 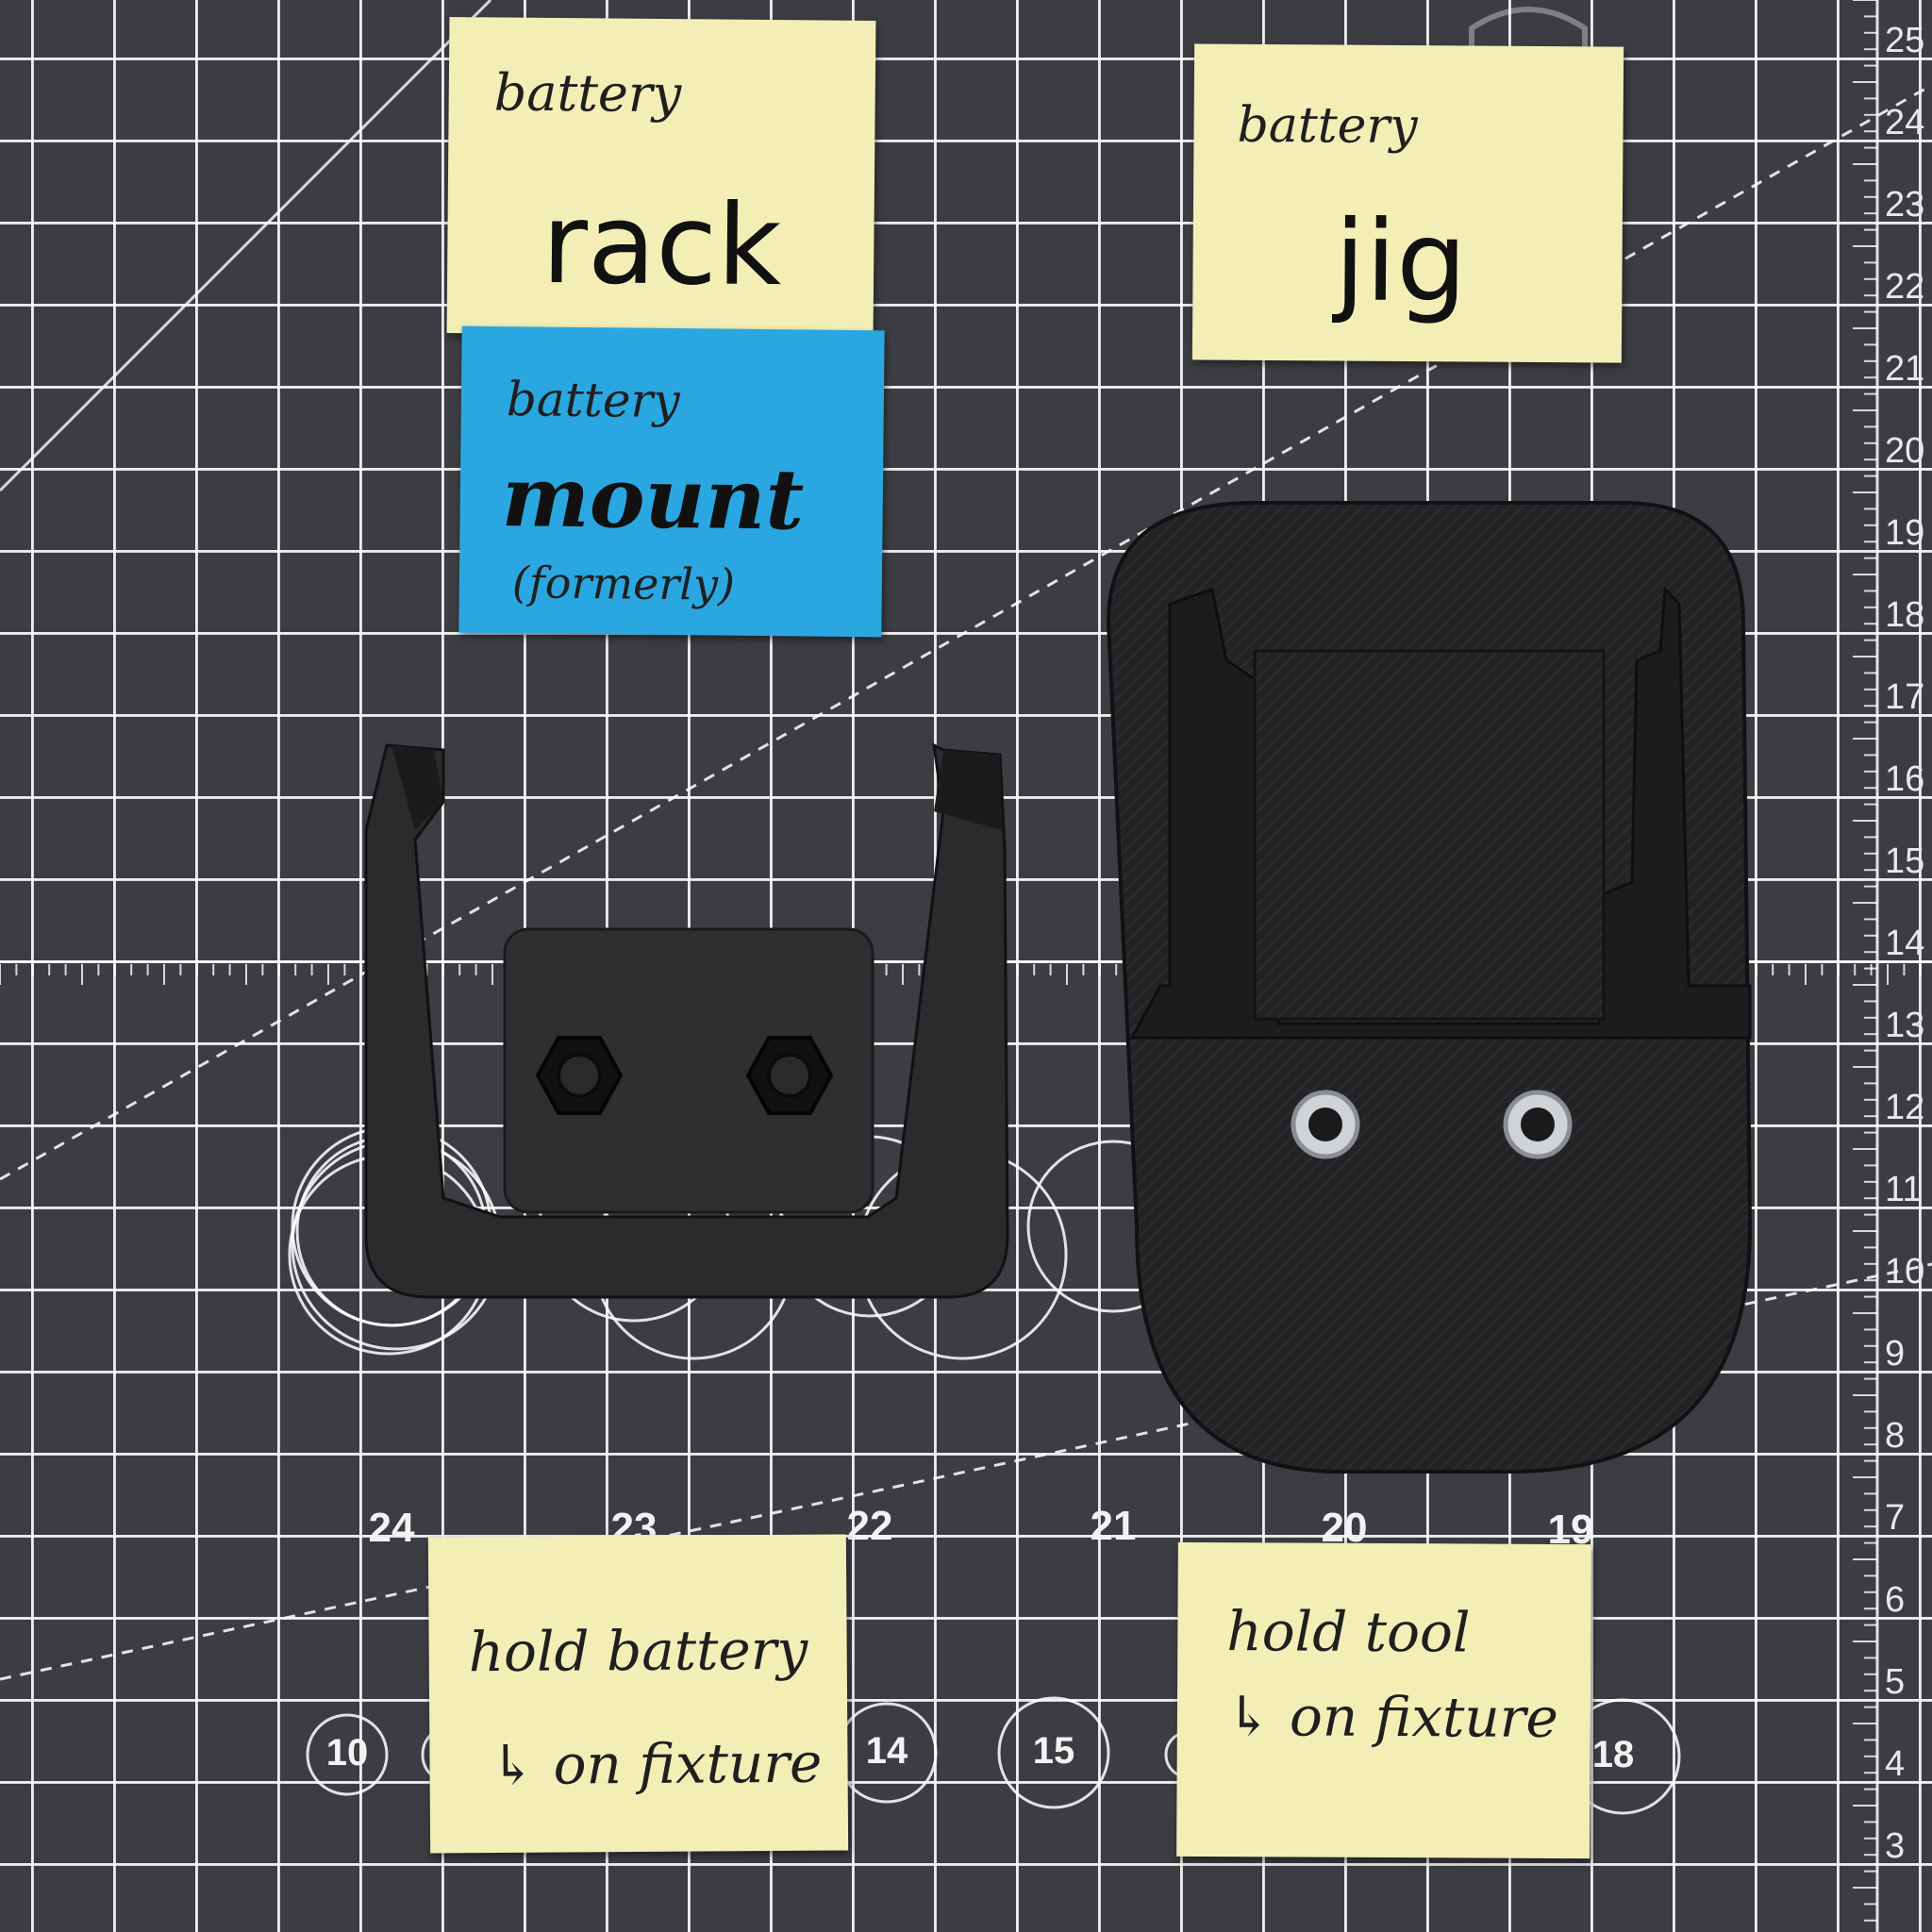 What do you see at coordinates (1905, 287) in the screenshot?
I see `ruler-number: 22` at bounding box center [1905, 287].